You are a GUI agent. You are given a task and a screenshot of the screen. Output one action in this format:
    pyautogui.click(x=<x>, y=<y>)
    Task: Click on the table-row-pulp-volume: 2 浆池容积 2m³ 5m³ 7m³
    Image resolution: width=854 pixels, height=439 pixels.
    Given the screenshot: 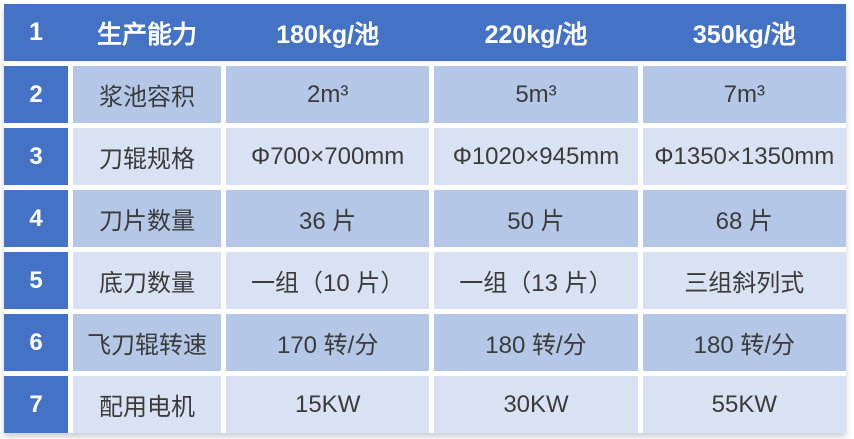 What is the action you would take?
    pyautogui.click(x=425, y=94)
    